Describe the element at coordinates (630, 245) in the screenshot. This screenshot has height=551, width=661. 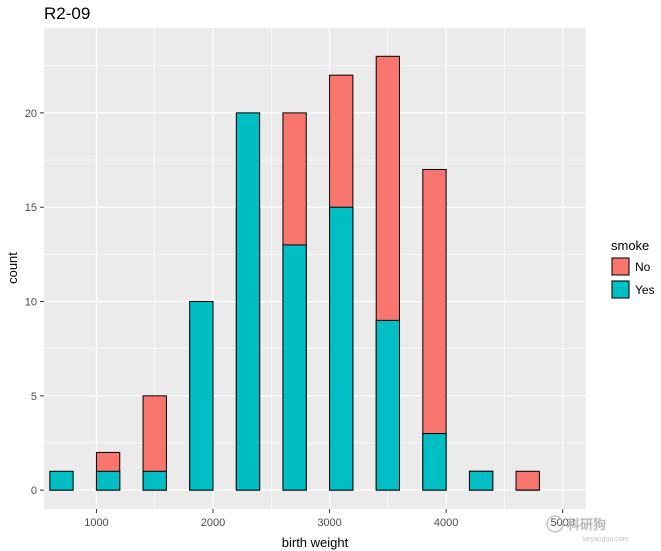
I see `legend-title: smoke` at that location.